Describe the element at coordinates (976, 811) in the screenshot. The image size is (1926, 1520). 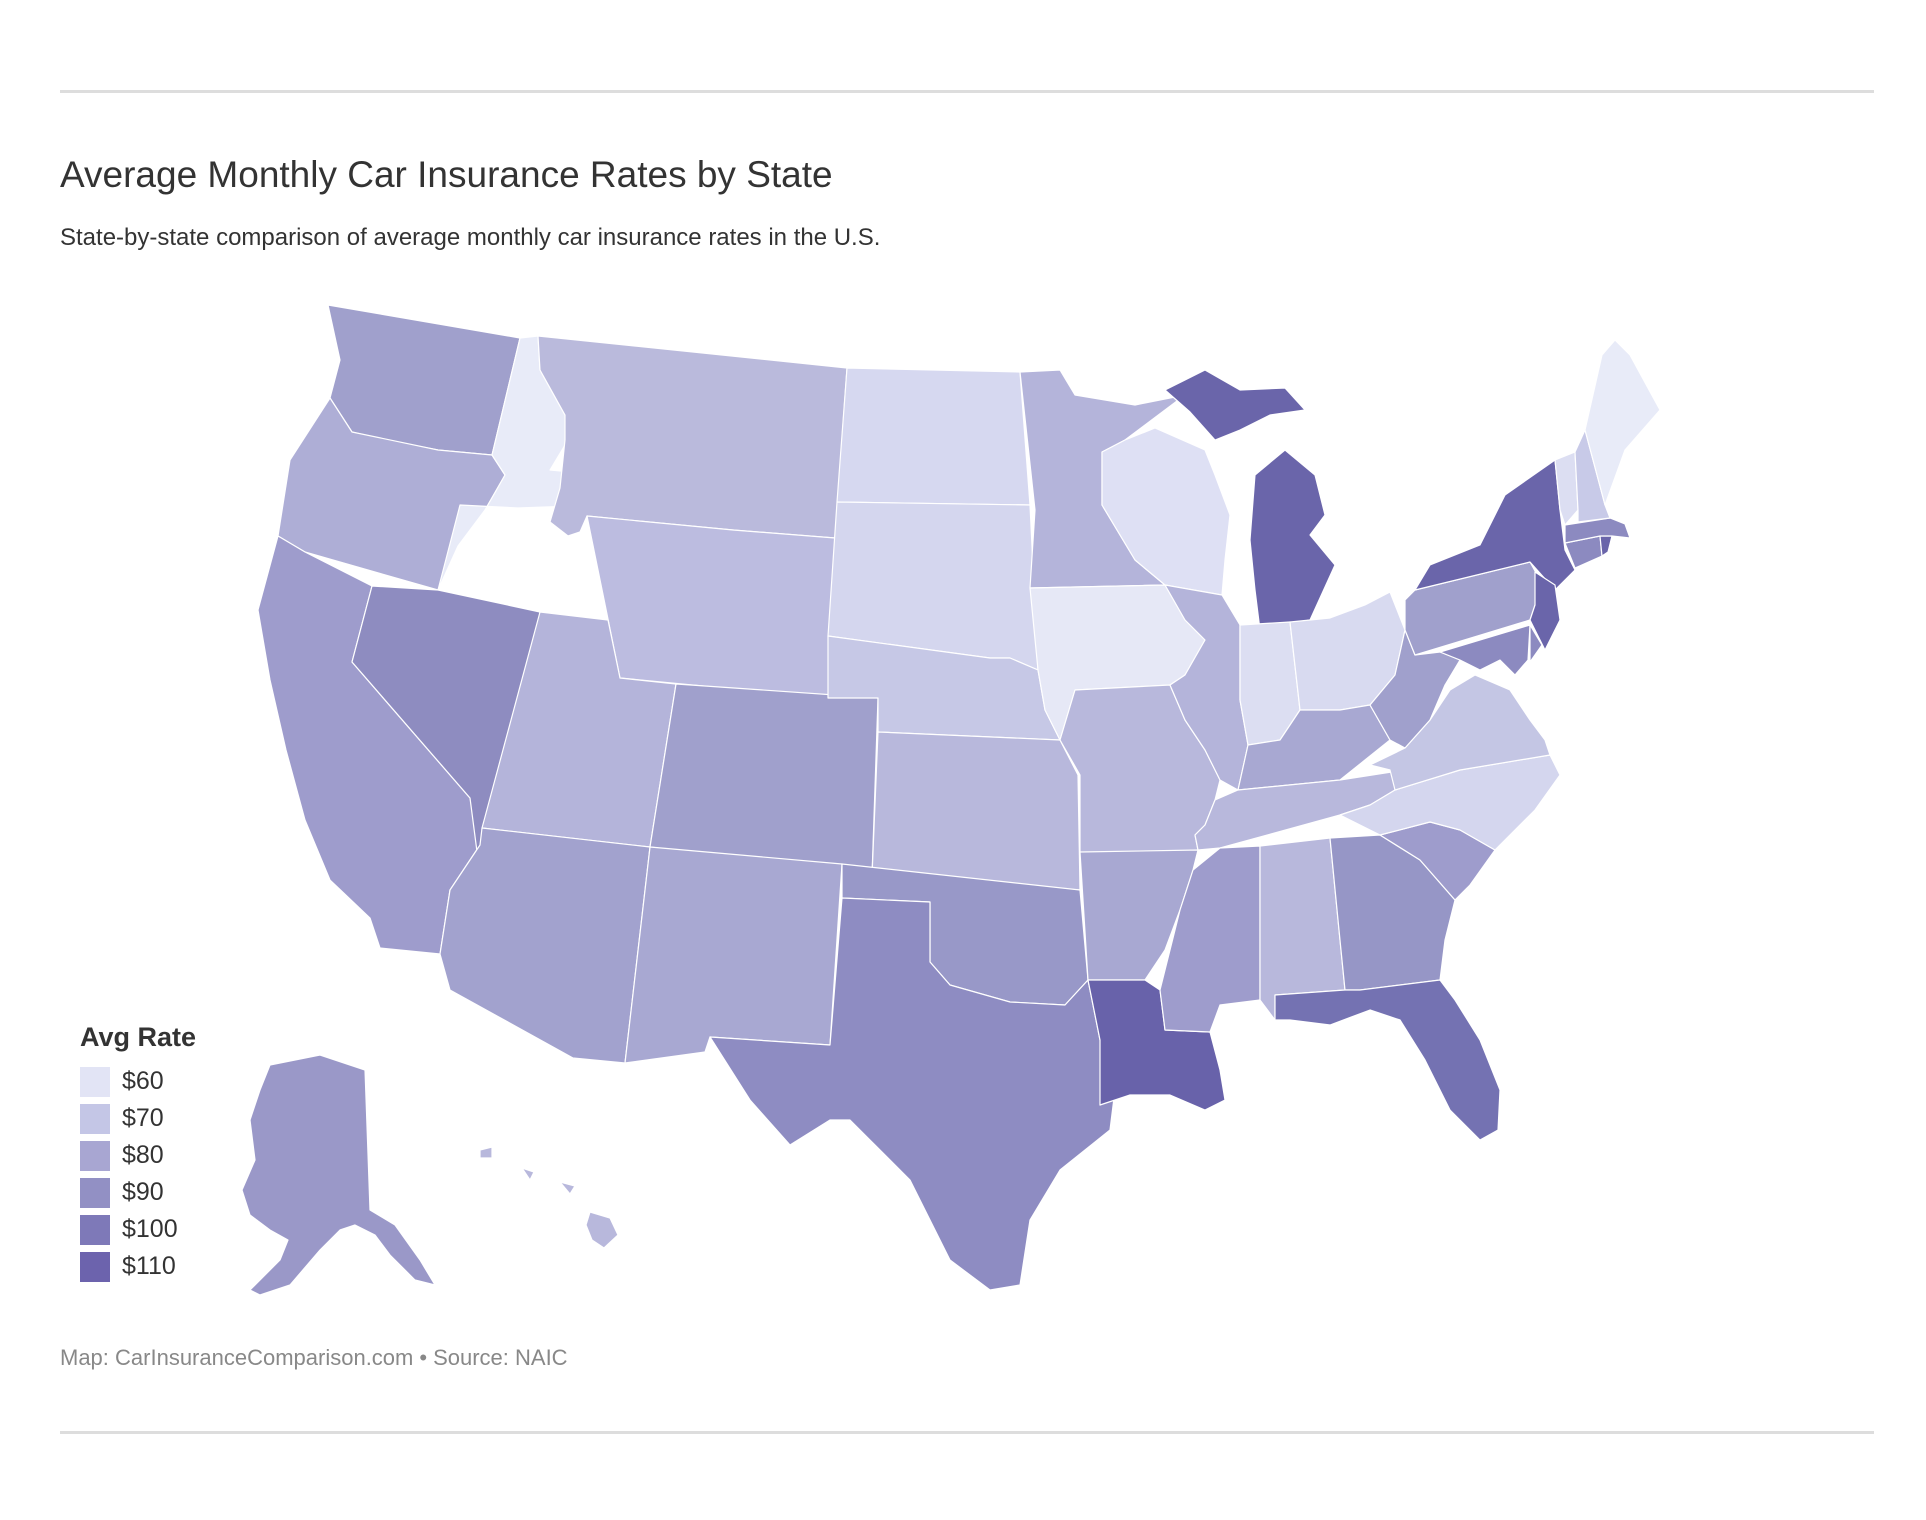
I see `state-KS` at that location.